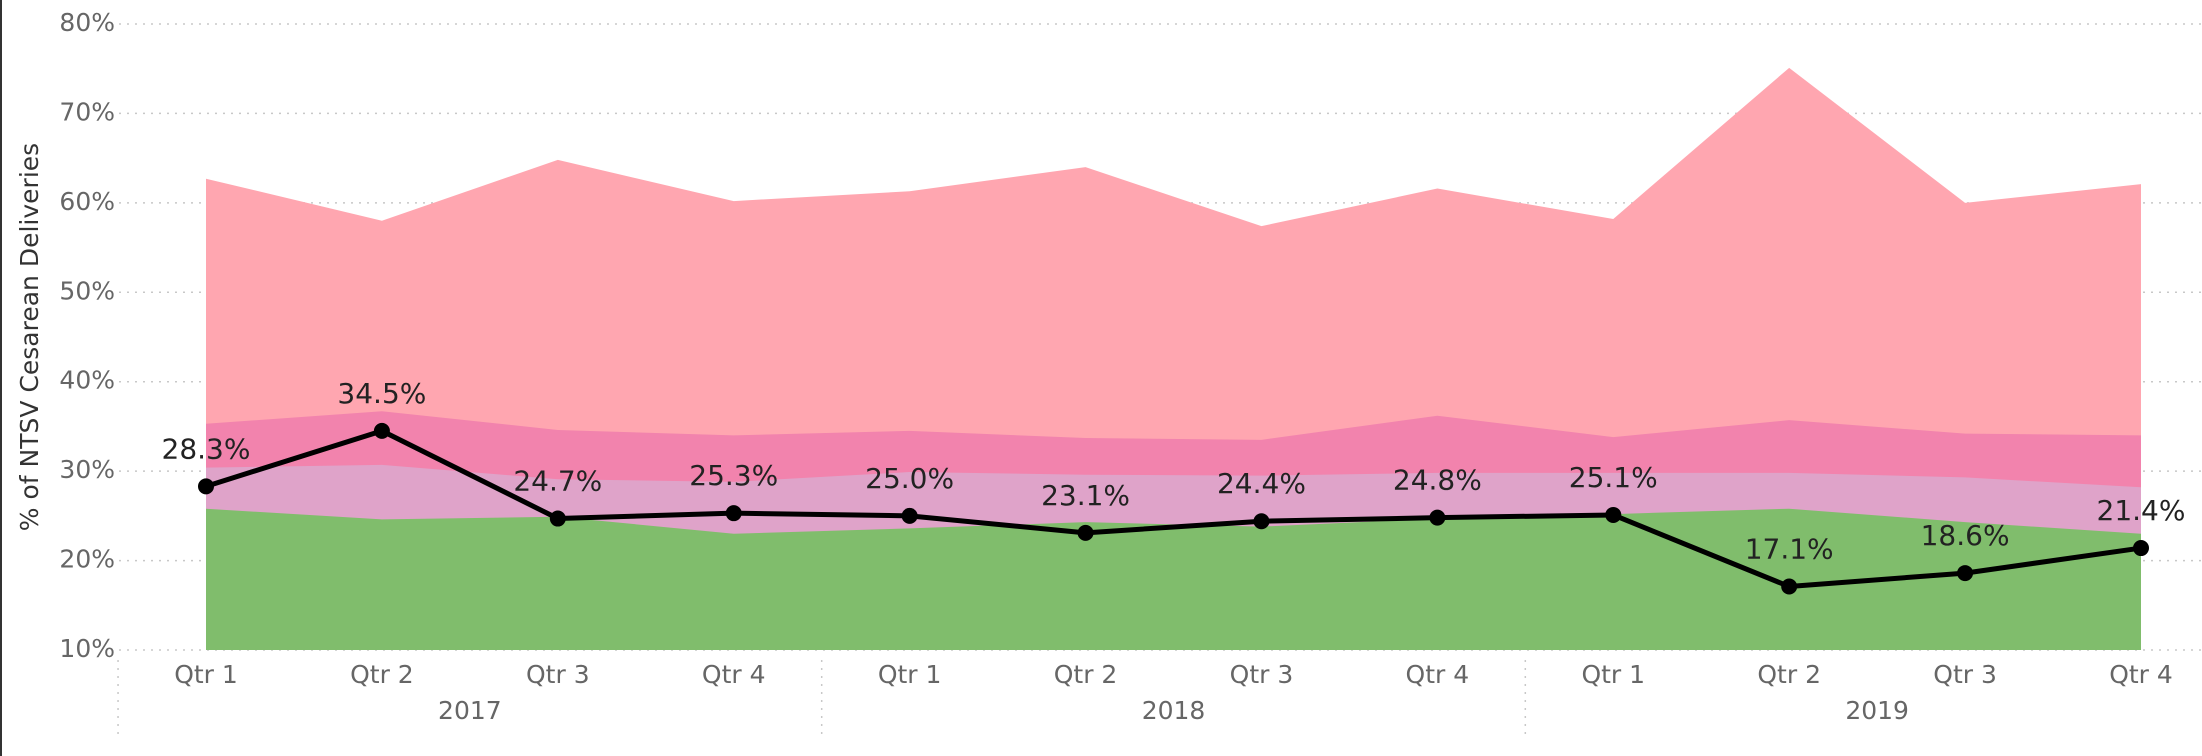 The height and width of the screenshot is (756, 2202). Describe the element at coordinates (1174, 710) in the screenshot. I see `year-label: 2018` at that location.